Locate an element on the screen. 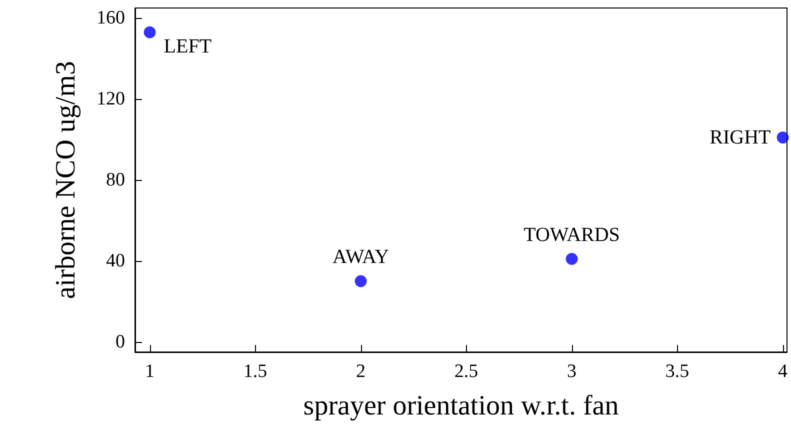  y-tick-label: 40 is located at coordinates (115, 261).